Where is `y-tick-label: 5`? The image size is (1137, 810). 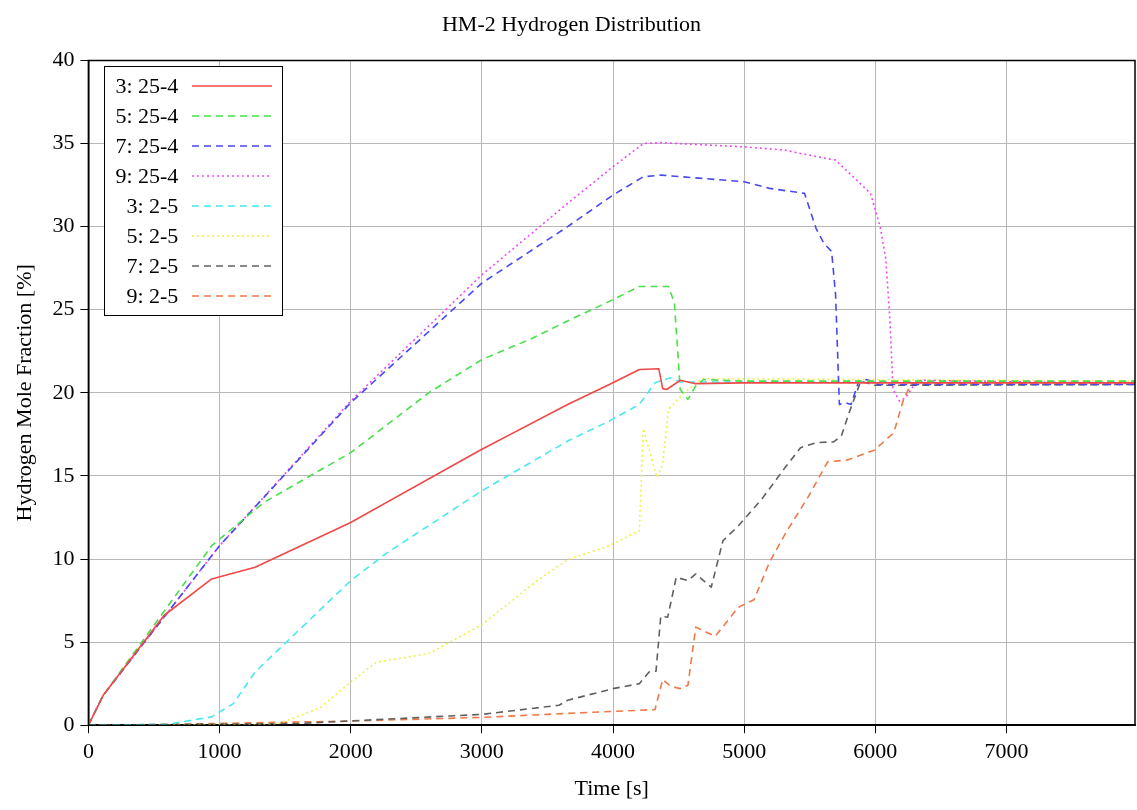
y-tick-label: 5 is located at coordinates (69, 640).